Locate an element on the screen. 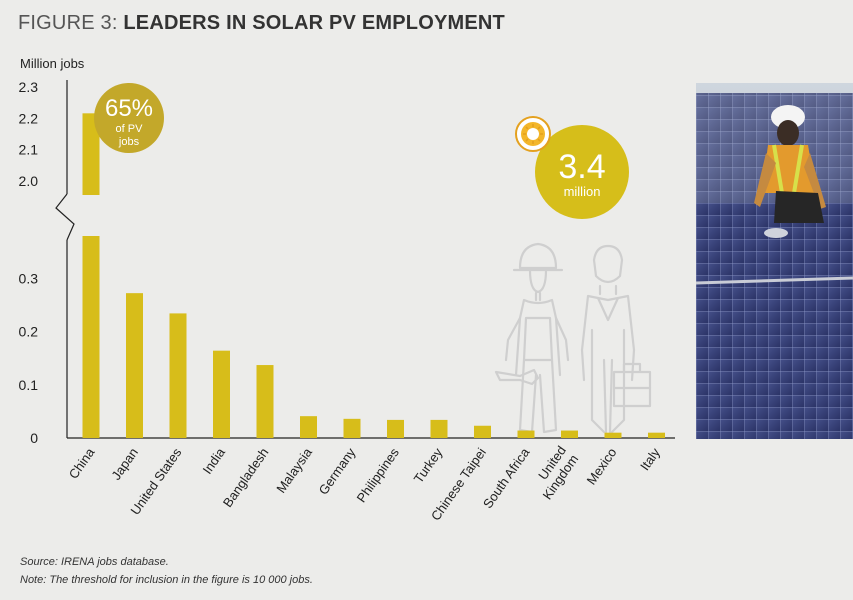 The image size is (853, 600). china-share-line2: jobs is located at coordinates (129, 142).